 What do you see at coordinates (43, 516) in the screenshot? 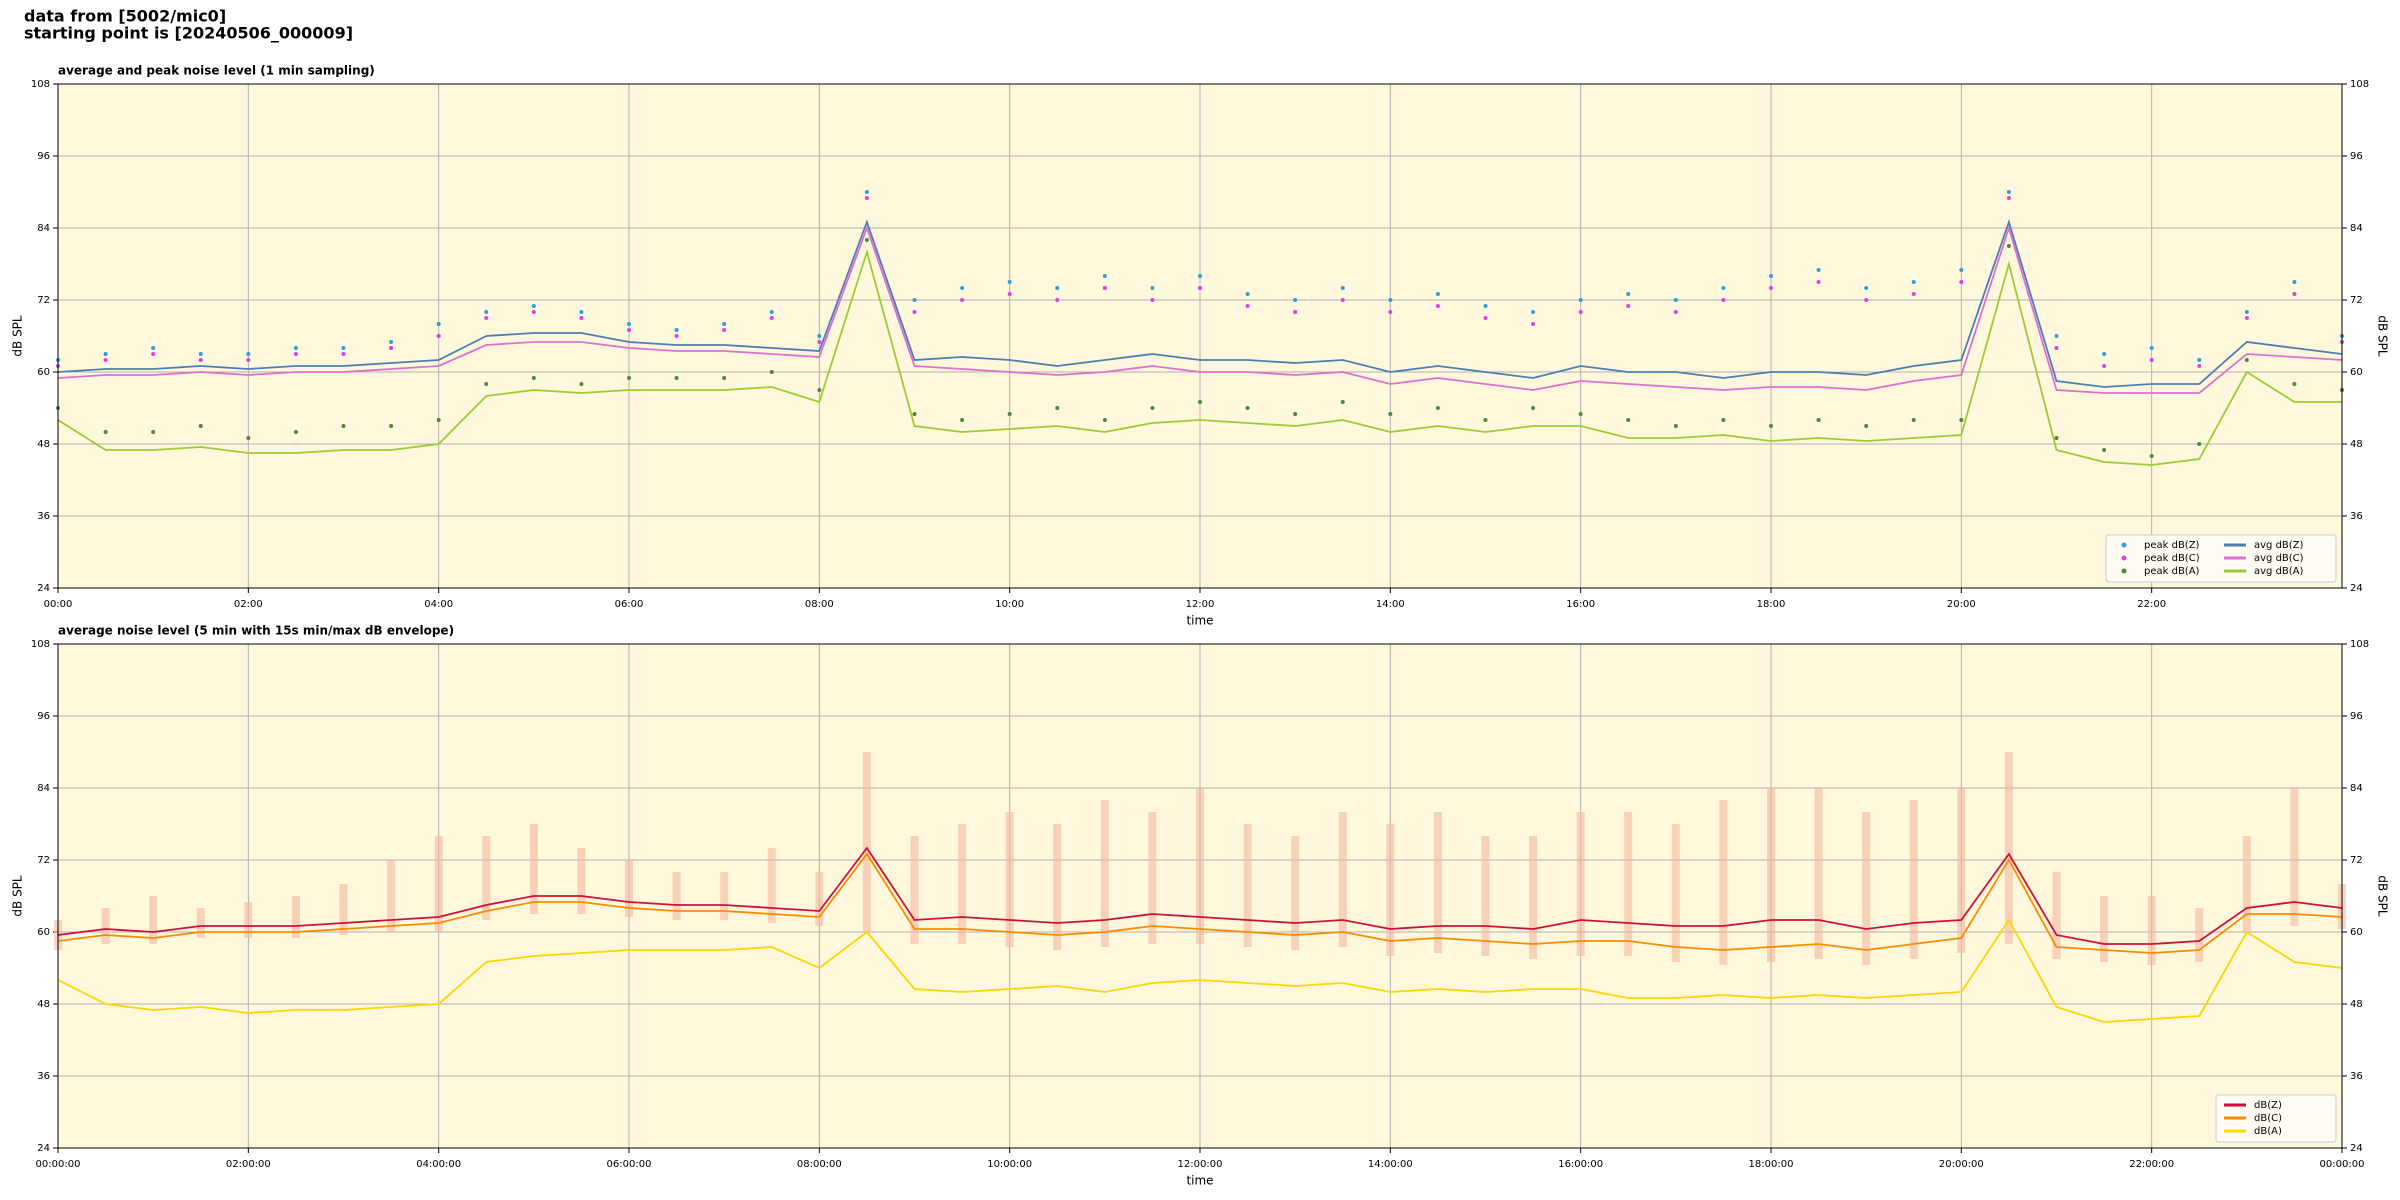
I see `y-tick-label: 36` at bounding box center [43, 516].